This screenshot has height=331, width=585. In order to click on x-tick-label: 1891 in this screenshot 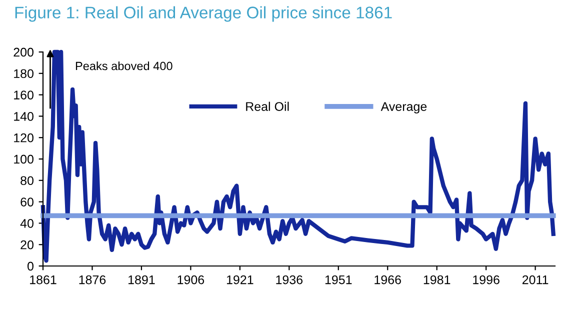, I will do `click(141, 279)`.